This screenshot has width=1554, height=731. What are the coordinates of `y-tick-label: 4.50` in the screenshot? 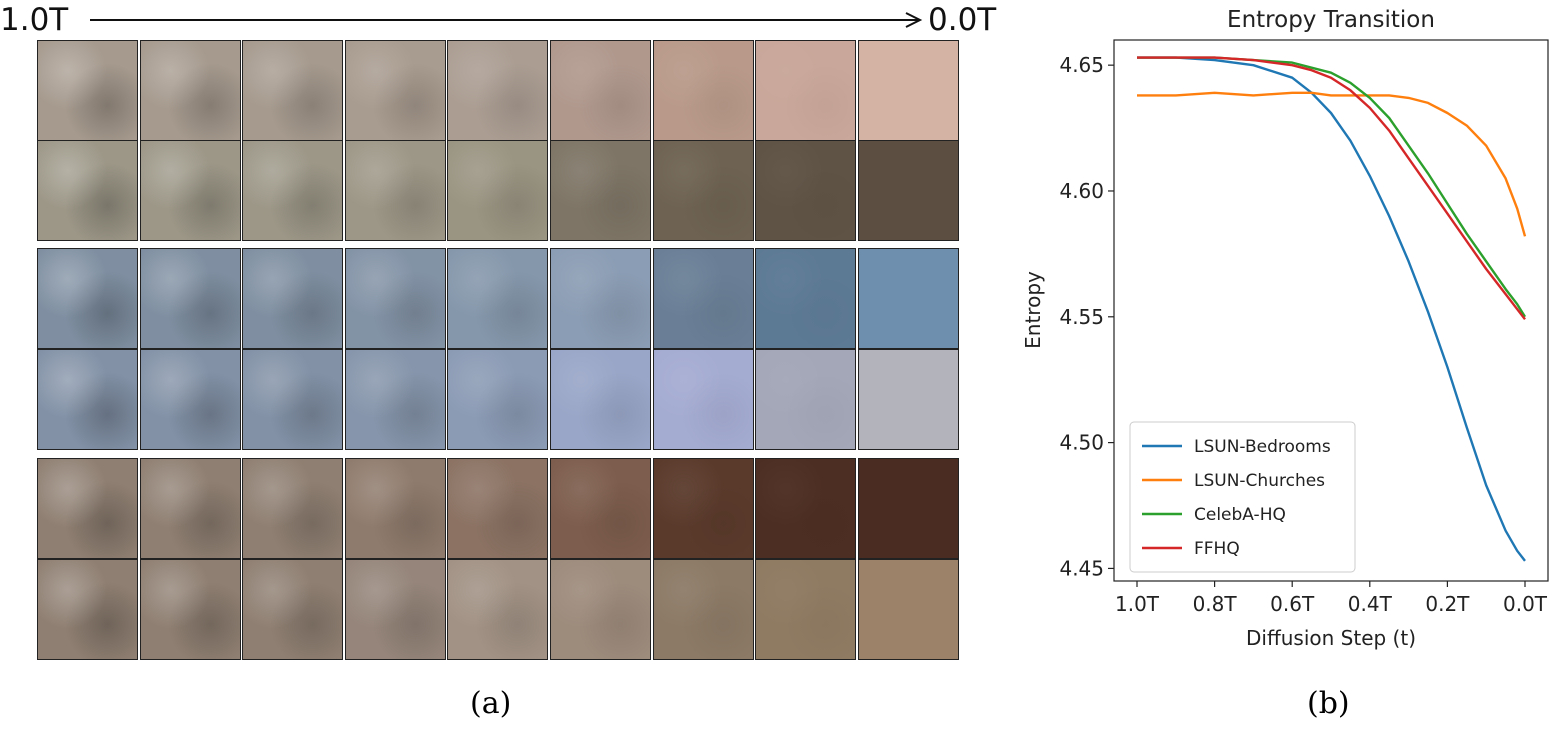 It's located at (1081, 443).